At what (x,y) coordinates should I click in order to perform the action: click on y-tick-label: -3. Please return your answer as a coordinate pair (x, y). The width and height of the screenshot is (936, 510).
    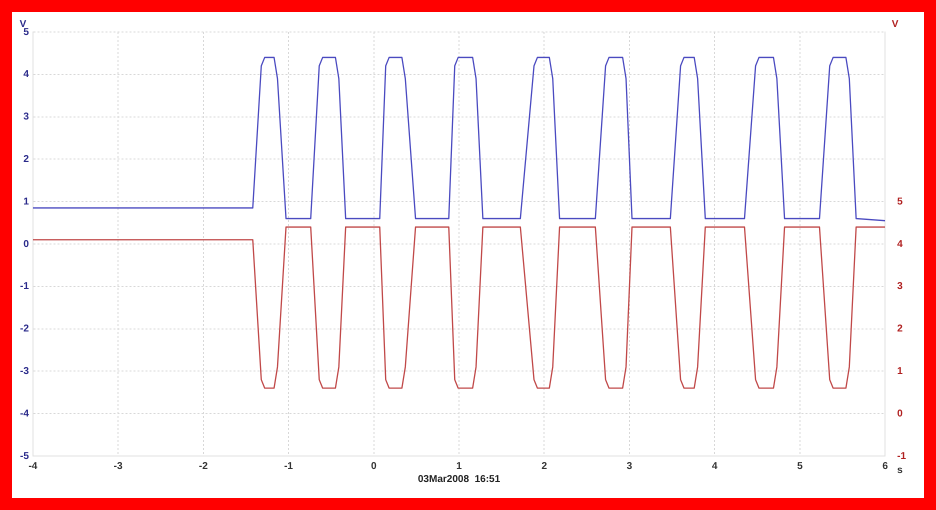
    Looking at the image, I should click on (25, 371).